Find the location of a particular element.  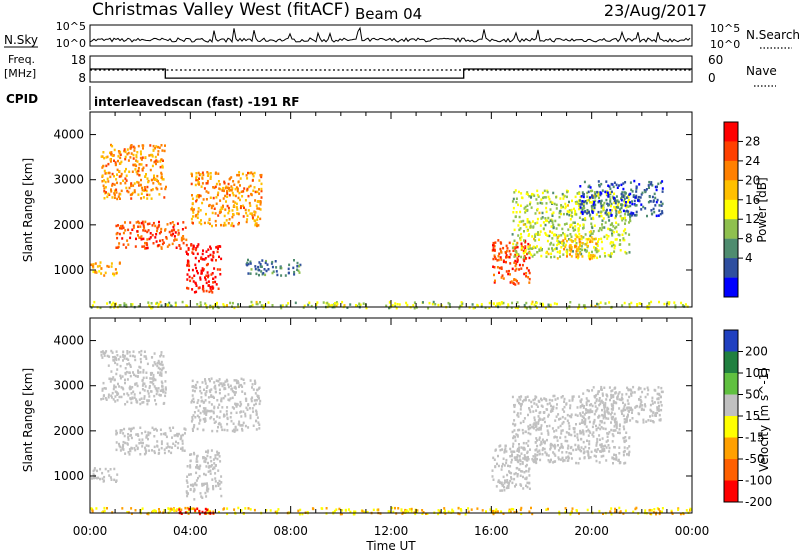

power-colorbar-tick-label: 4 is located at coordinates (749, 258).